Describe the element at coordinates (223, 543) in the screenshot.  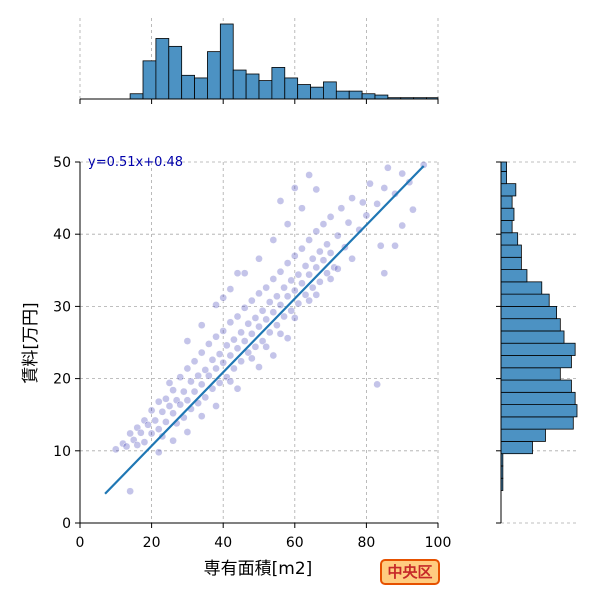
I see `x-tick-label: 40` at that location.